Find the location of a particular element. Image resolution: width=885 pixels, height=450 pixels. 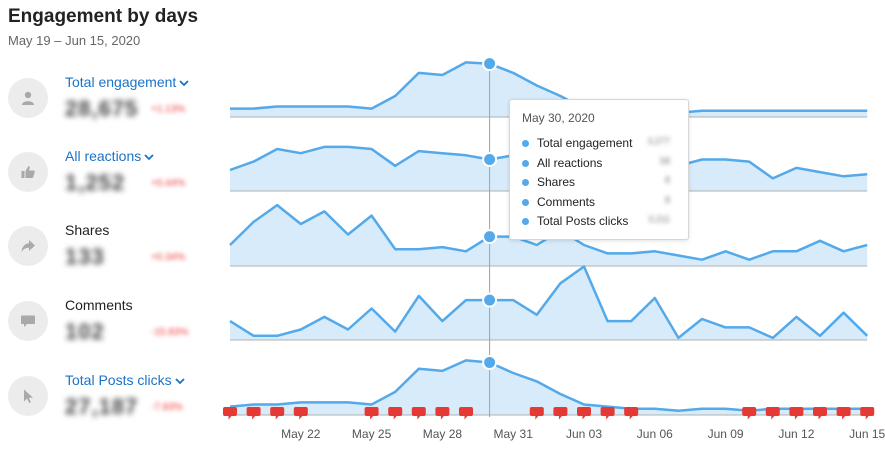

metric-label: All reactions is located at coordinates (103, 156).